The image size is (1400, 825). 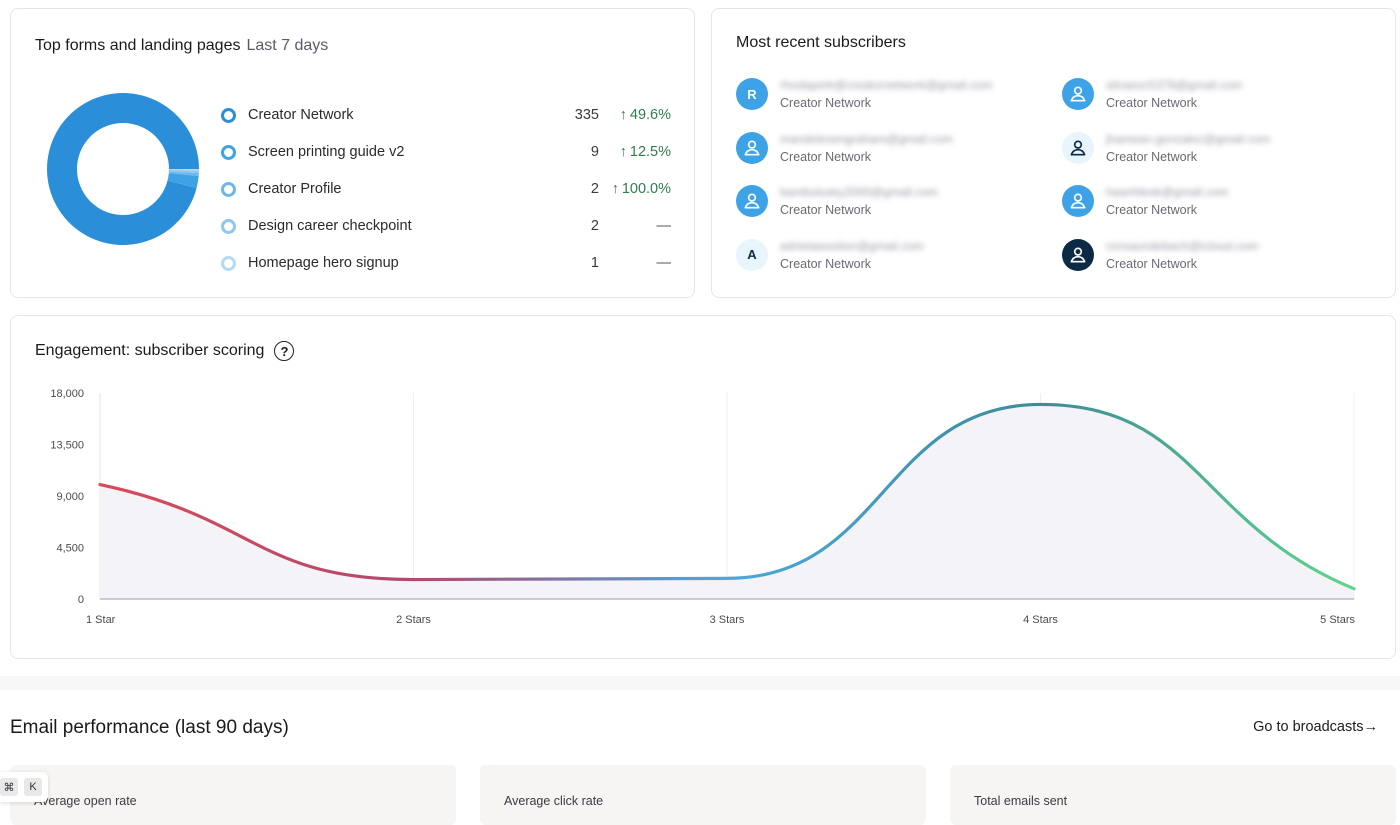 What do you see at coordinates (554, 801) in the screenshot?
I see `stat-label: Average click rate` at bounding box center [554, 801].